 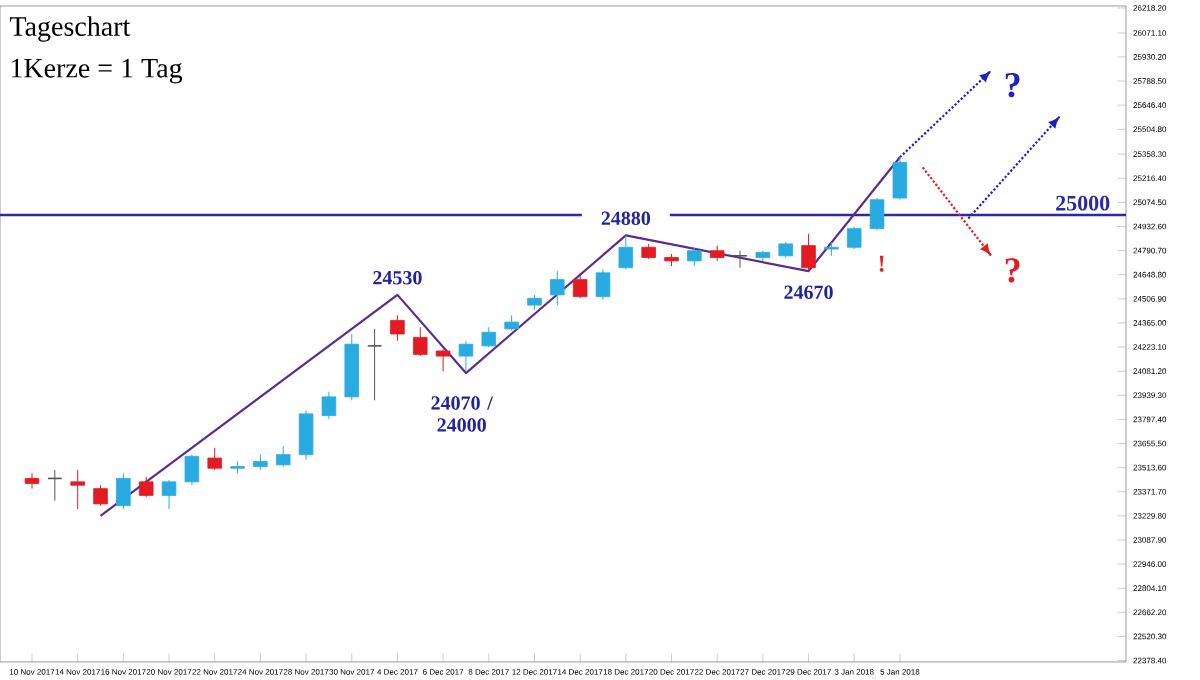 What do you see at coordinates (881, 263) in the screenshot?
I see `annotation: !` at bounding box center [881, 263].